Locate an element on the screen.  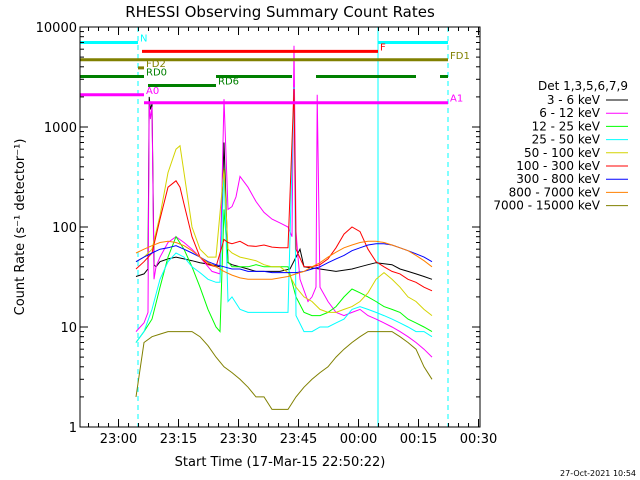
flag-label-4: RD0 is located at coordinates (156, 72).